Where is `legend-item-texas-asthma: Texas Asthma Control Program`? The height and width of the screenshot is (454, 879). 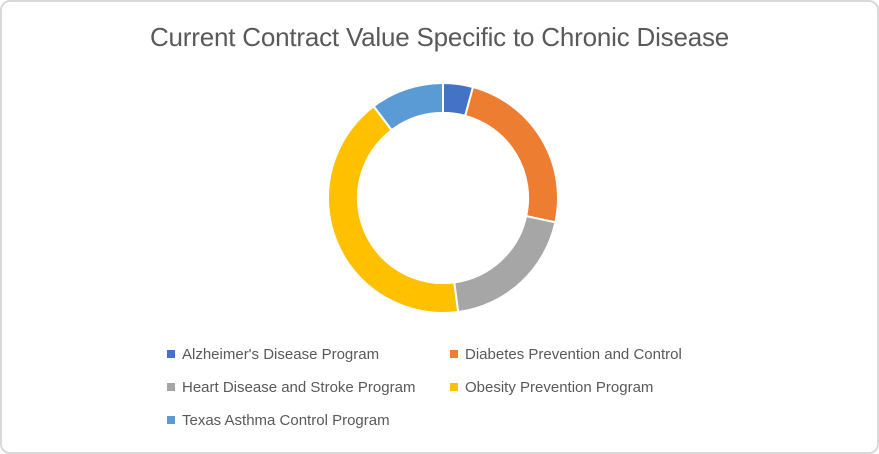 legend-item-texas-asthma: Texas Asthma Control Program is located at coordinates (308, 420).